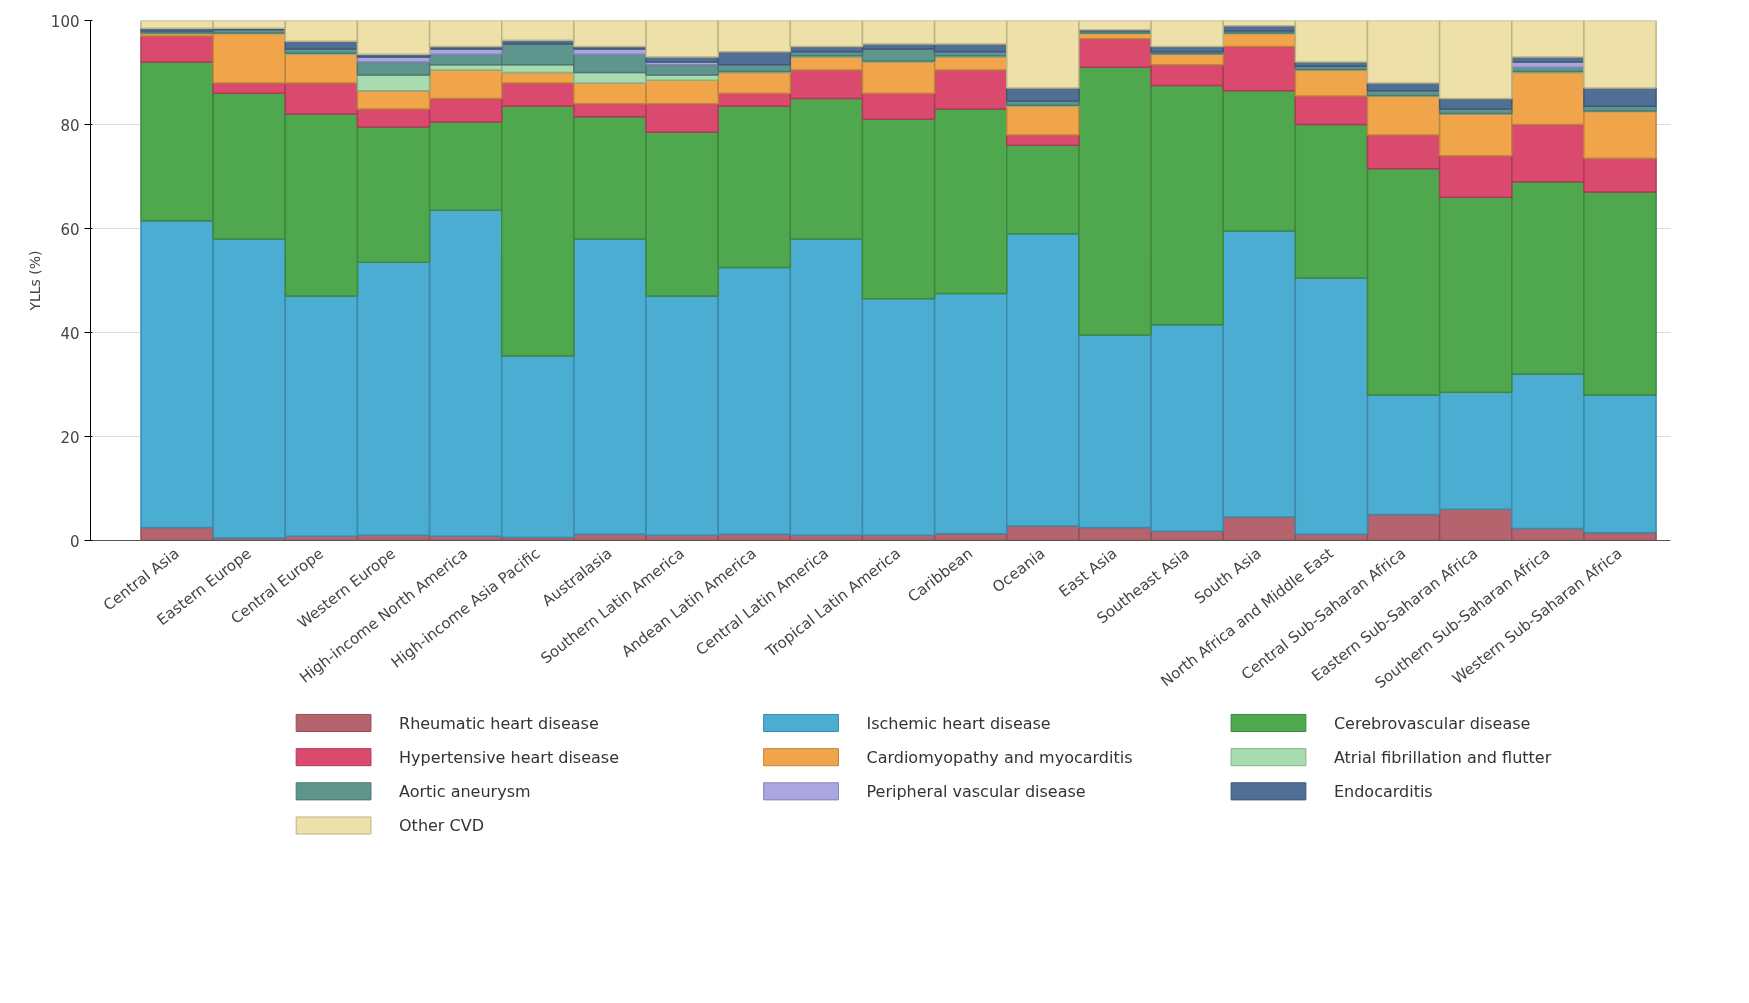 The width and height of the screenshot is (1749, 1003). Describe the element at coordinates (34, 281) in the screenshot. I see `y-axis-title: YLLs (%)` at that location.